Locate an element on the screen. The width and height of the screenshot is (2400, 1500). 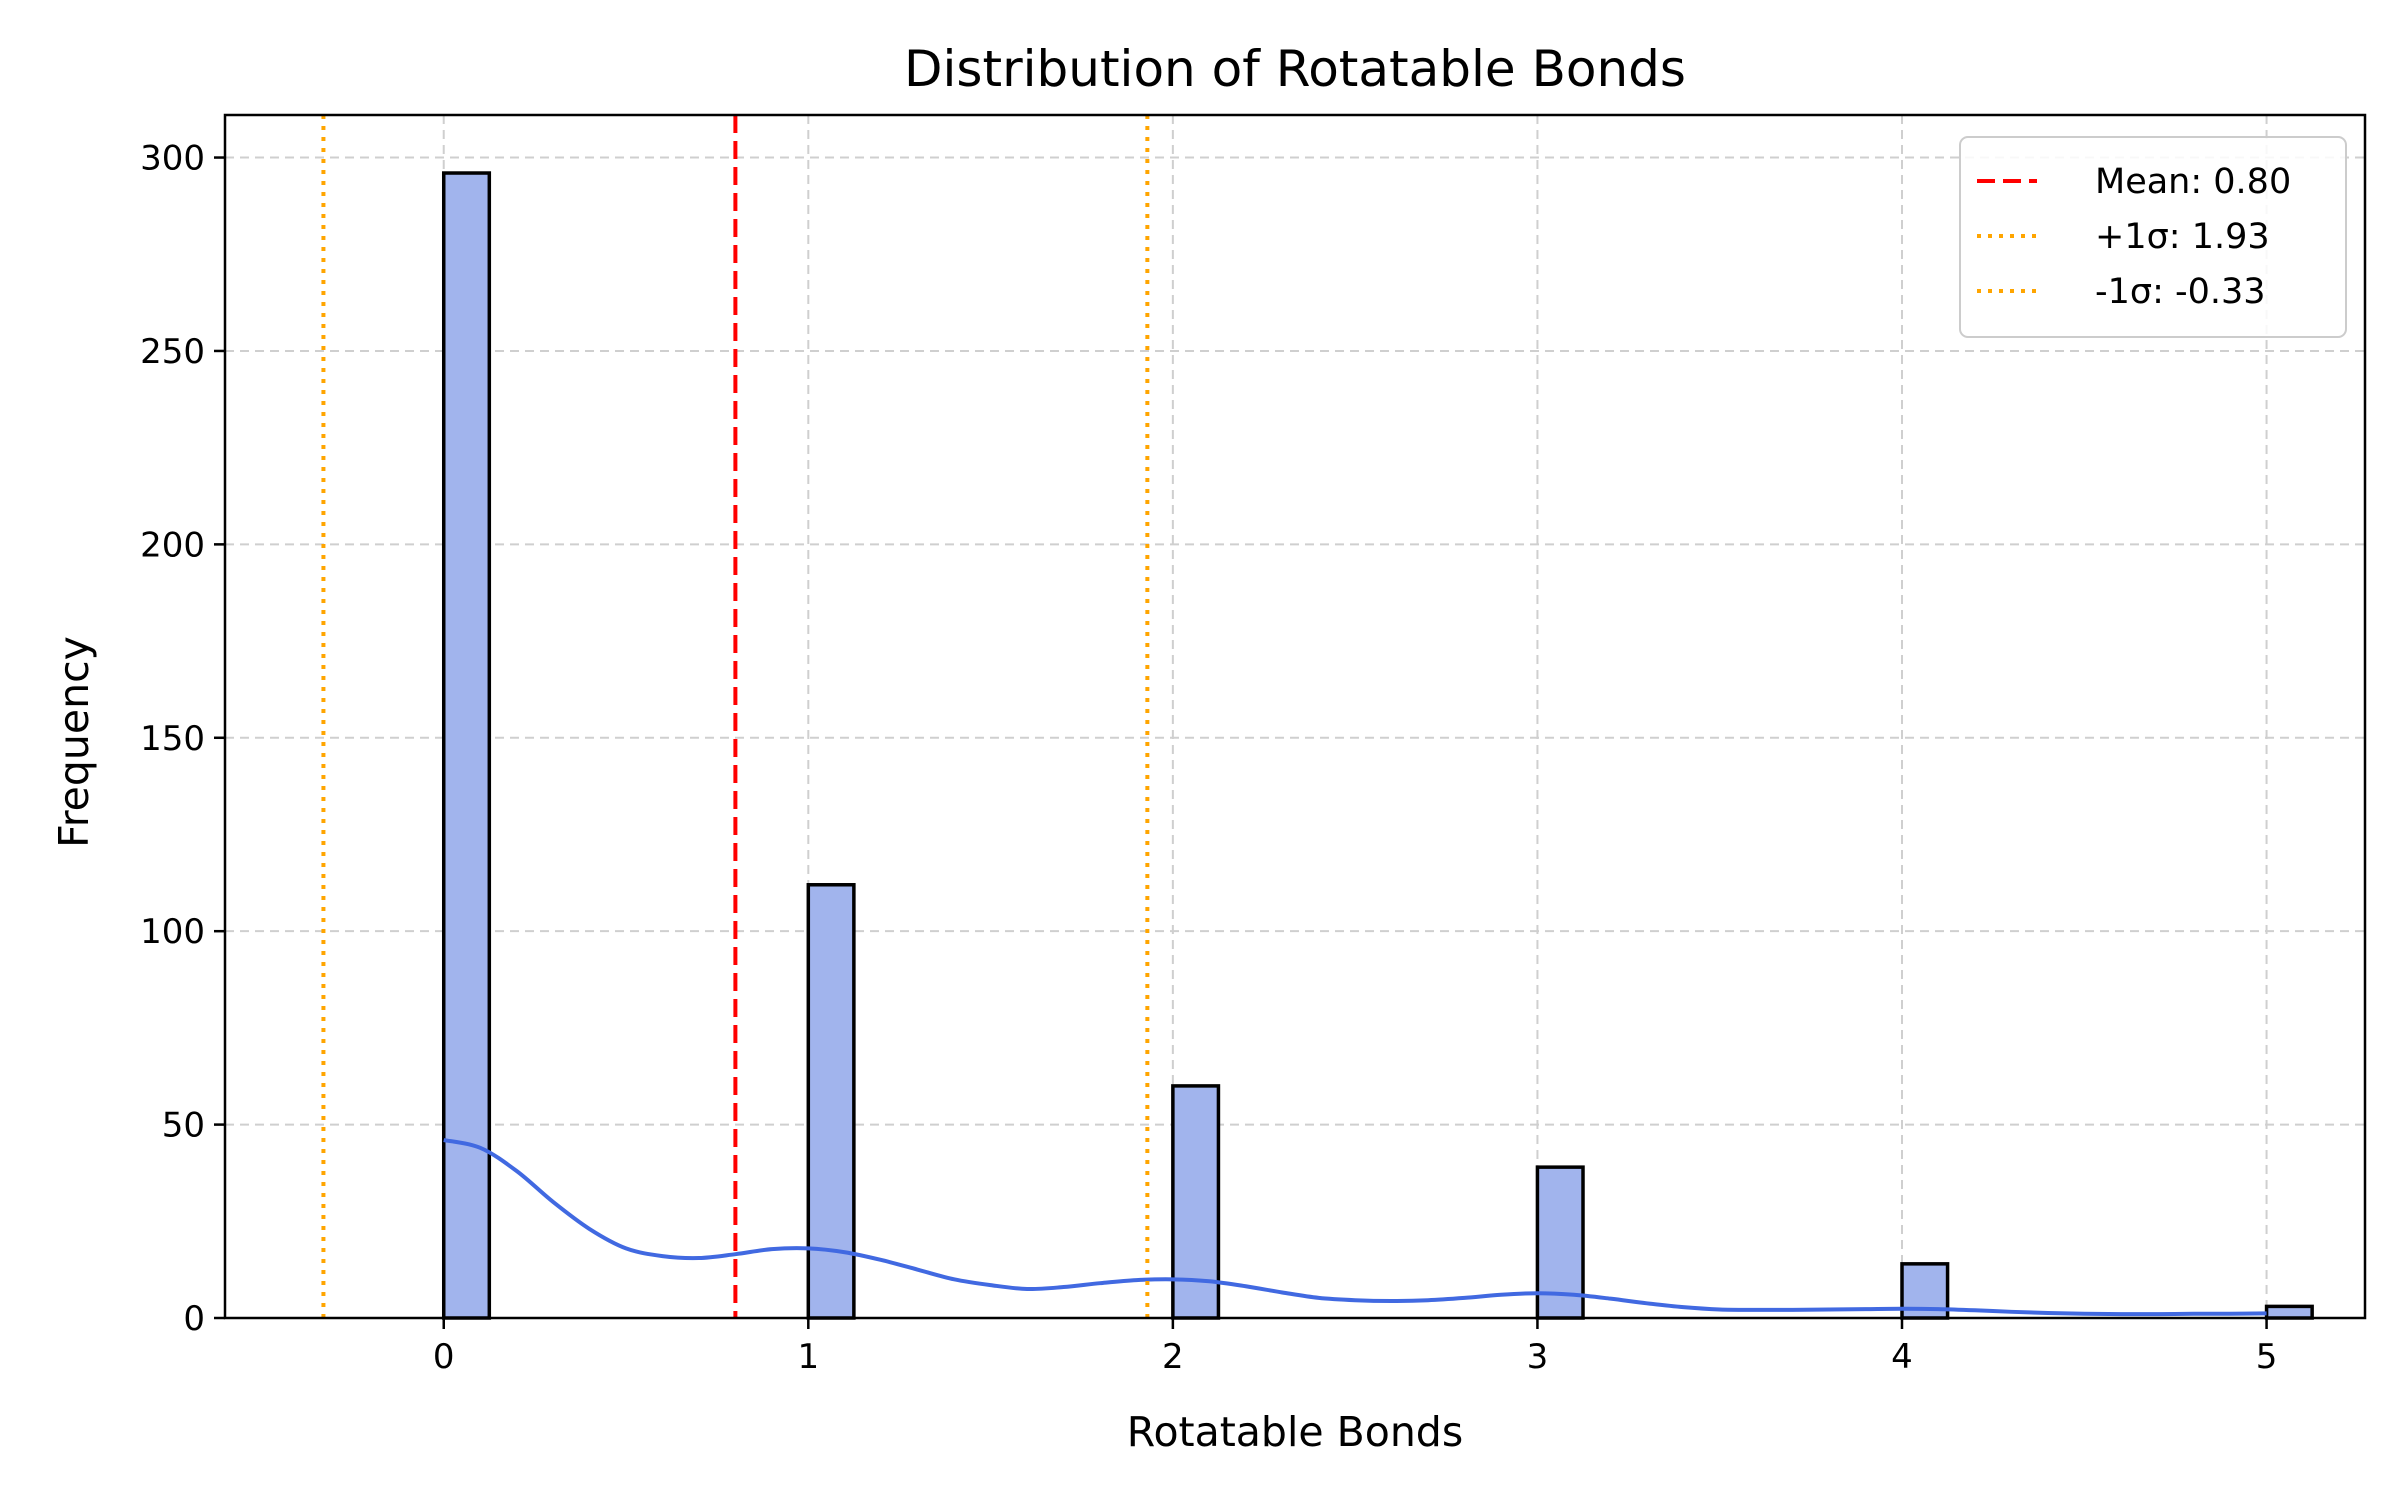
y-tick-label: 0 is located at coordinates (194, 1319).